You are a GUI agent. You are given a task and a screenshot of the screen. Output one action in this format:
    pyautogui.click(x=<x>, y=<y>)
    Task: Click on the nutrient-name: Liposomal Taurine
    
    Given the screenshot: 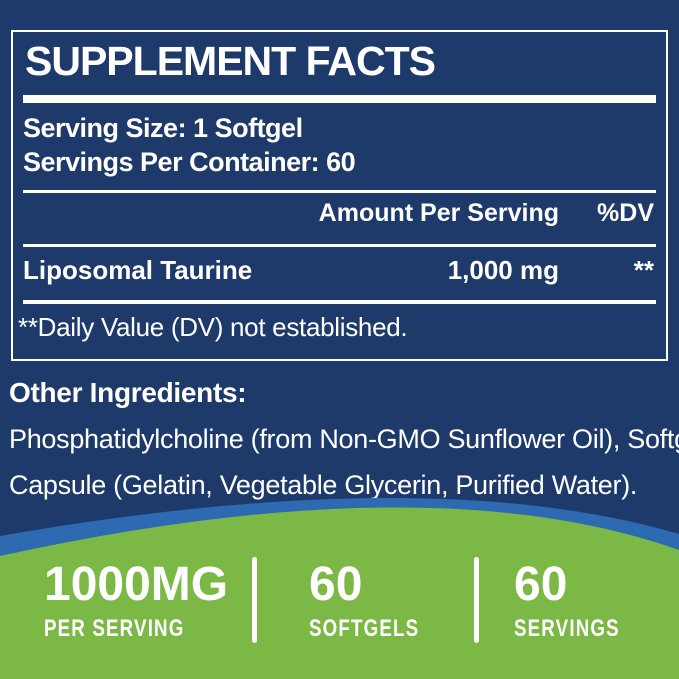 What is the action you would take?
    pyautogui.click(x=138, y=270)
    